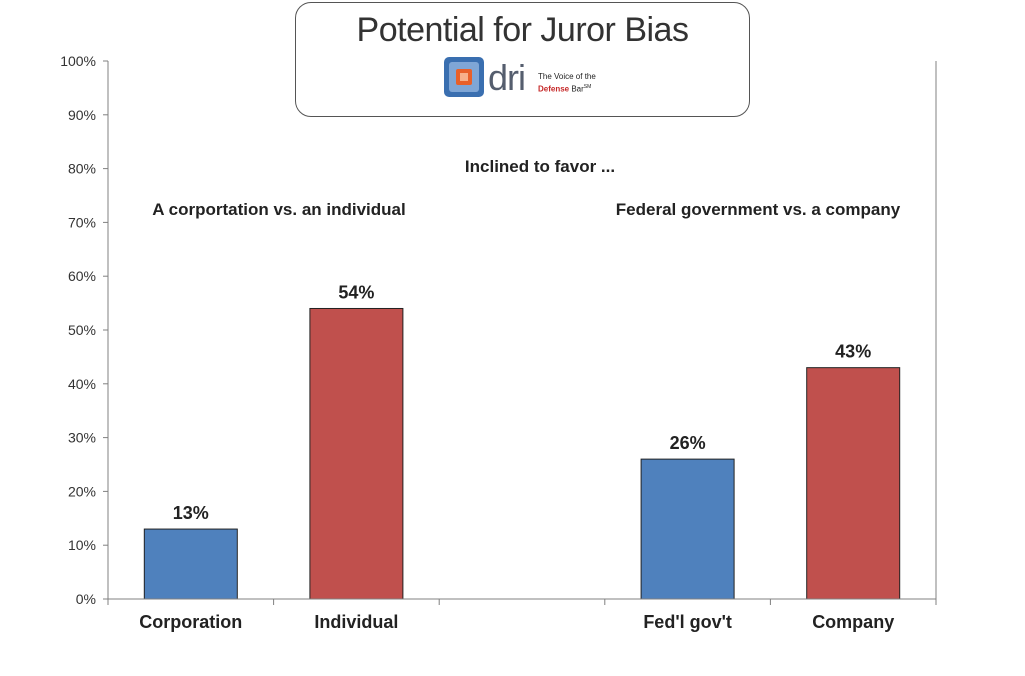 This screenshot has height=676, width=1025. I want to click on dri-logo: dri The Voice of the Defense BarSM, so click(533, 78).